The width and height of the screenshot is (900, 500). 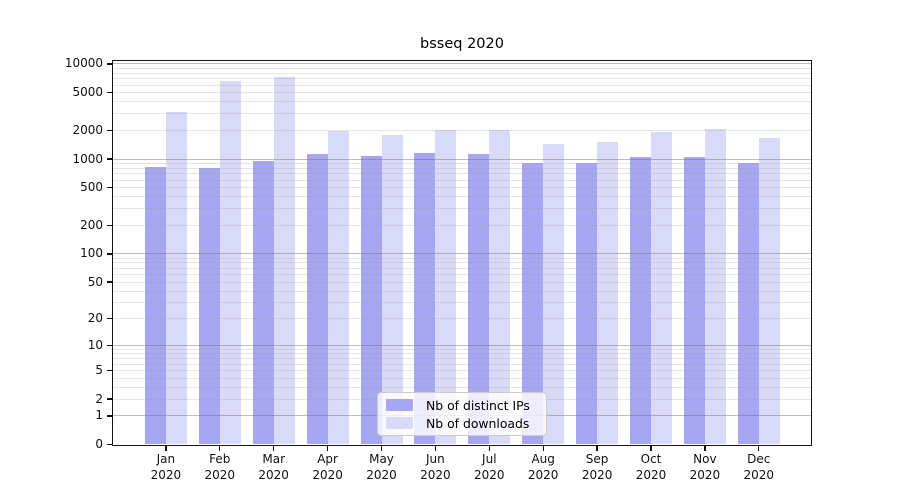 What do you see at coordinates (273, 459) in the screenshot?
I see `x-axis-tick-label-line: Mar` at bounding box center [273, 459].